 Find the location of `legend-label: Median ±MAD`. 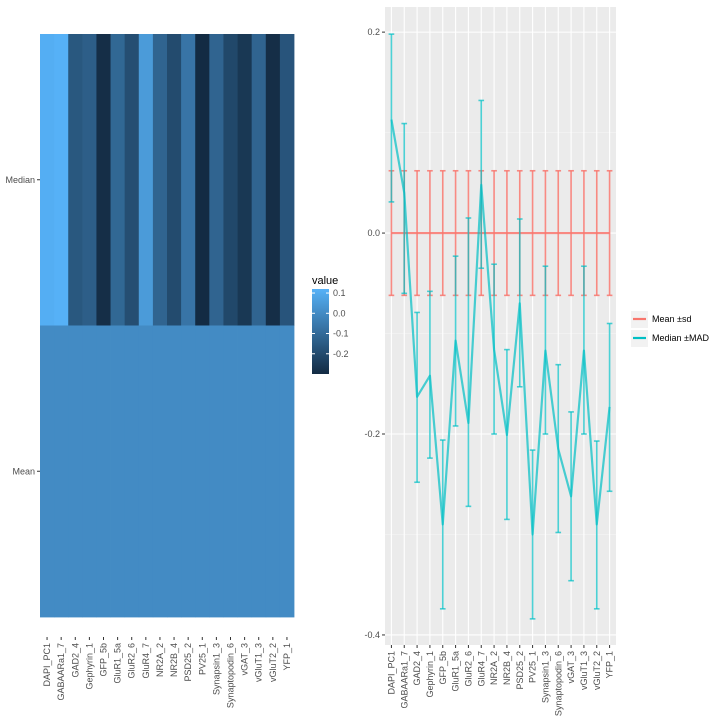

legend-label: Median ±MAD is located at coordinates (680, 338).